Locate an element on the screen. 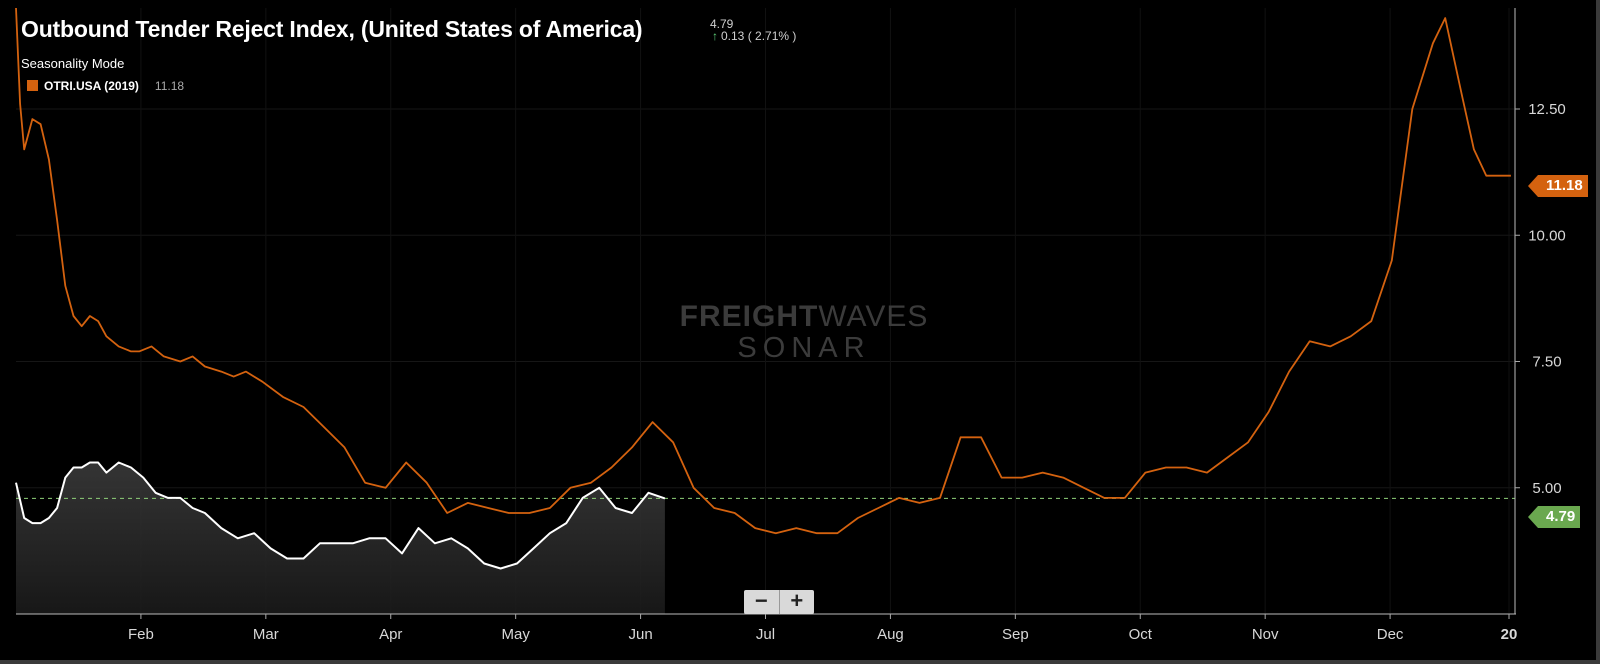  up-arrow-icon: ↑ is located at coordinates (715, 36).